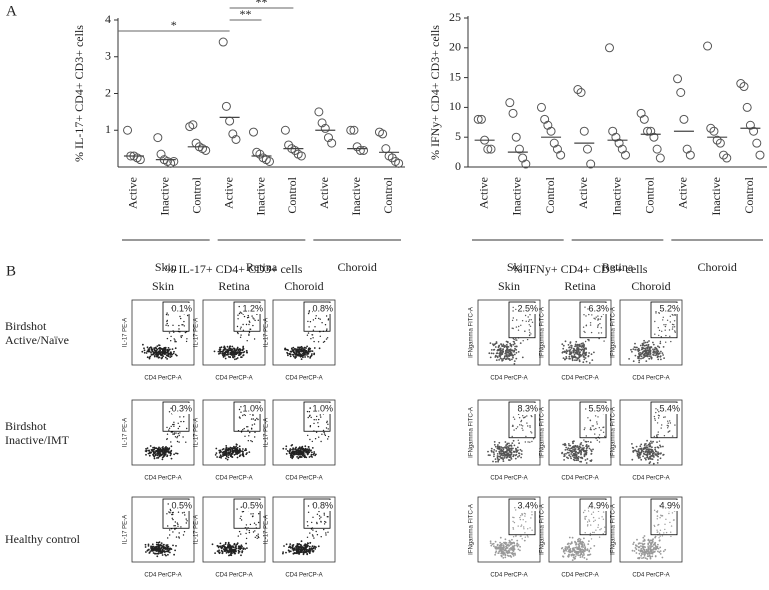  I want to click on flow-y-axis-label: IFNgamma FITC-A, so click(543, 529).